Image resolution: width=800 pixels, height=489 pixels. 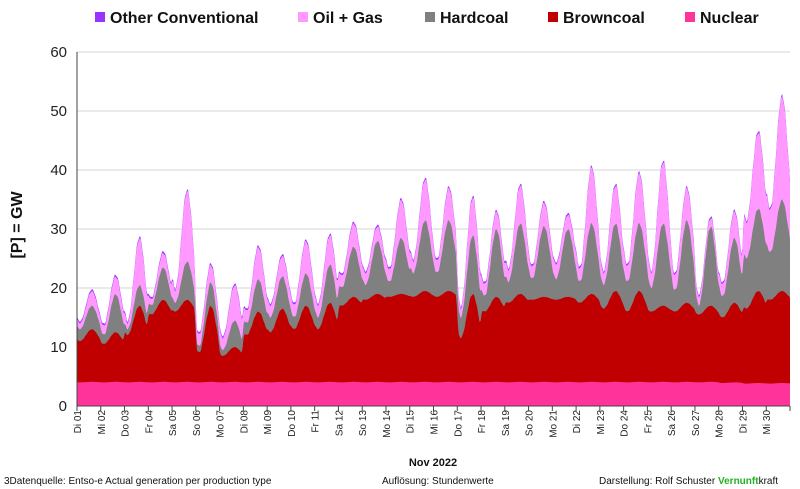 I want to click on x-tick-label: Do 10, so click(x=292, y=423).